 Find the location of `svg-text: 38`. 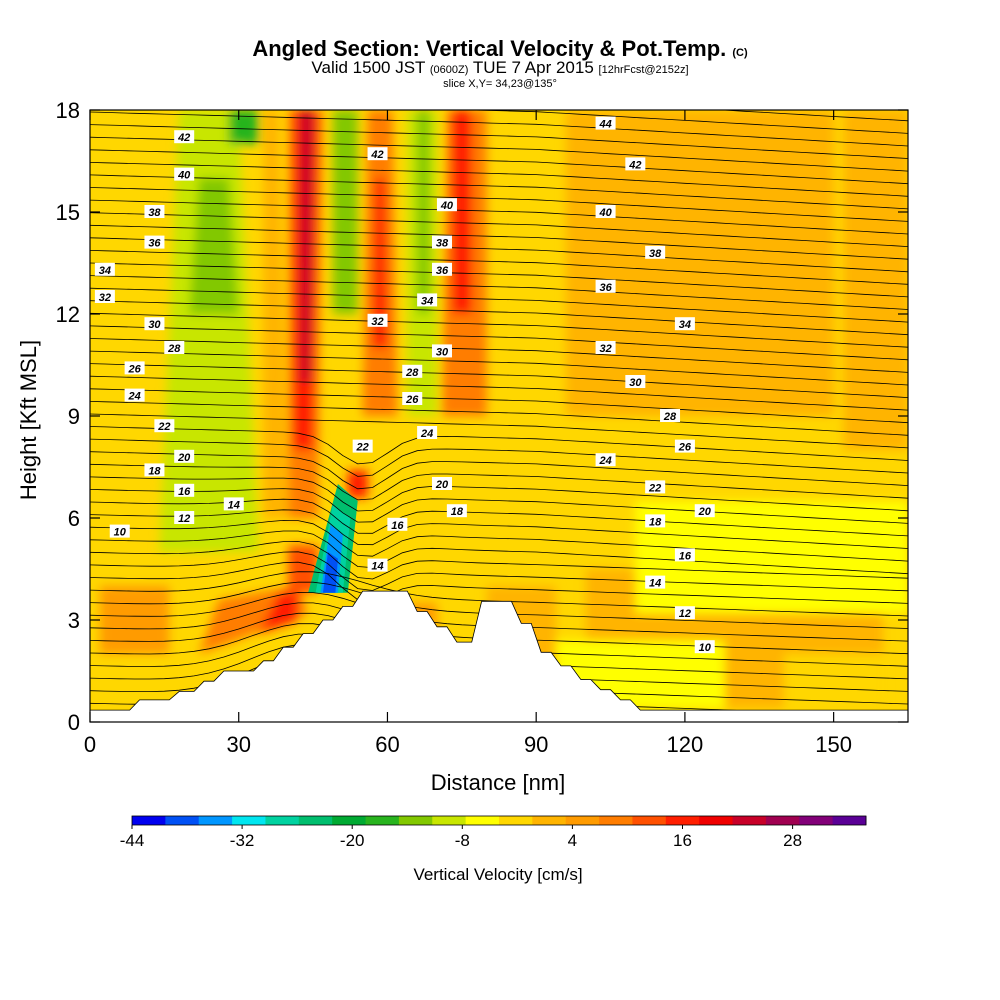

svg-text: 38 is located at coordinates (442, 244).